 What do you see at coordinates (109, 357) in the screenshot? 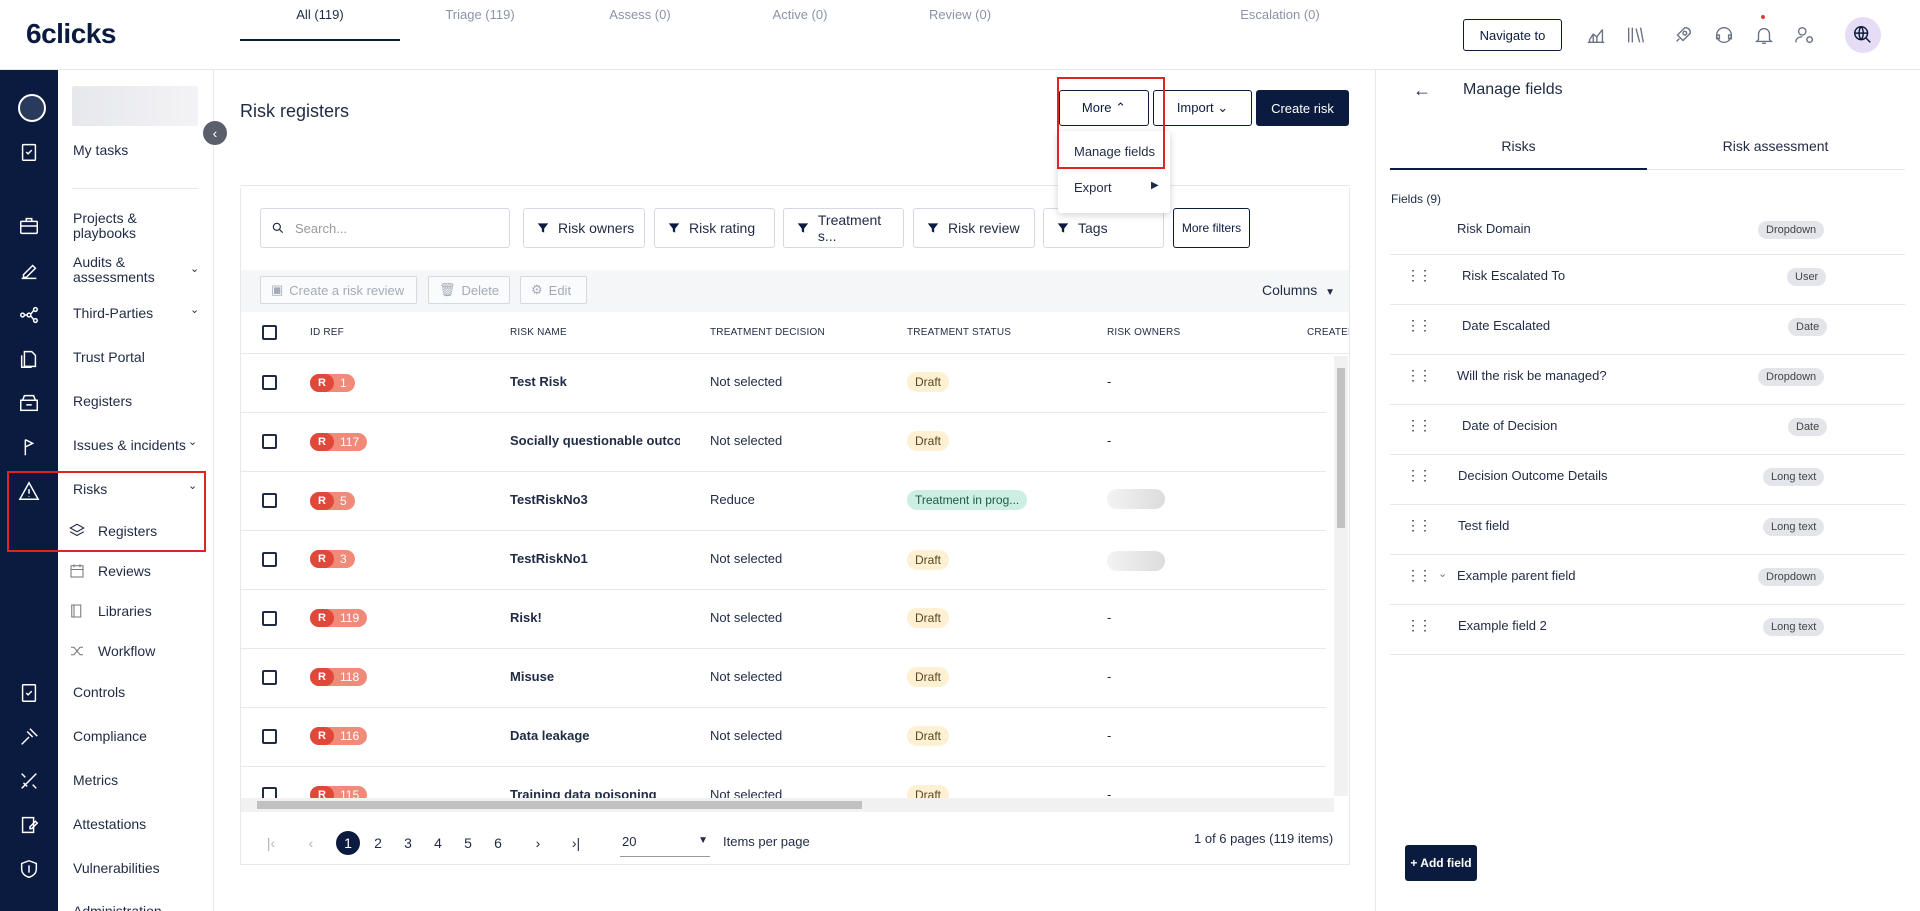
I see `sidebar-item-trust-portal: Trust Portal` at bounding box center [109, 357].